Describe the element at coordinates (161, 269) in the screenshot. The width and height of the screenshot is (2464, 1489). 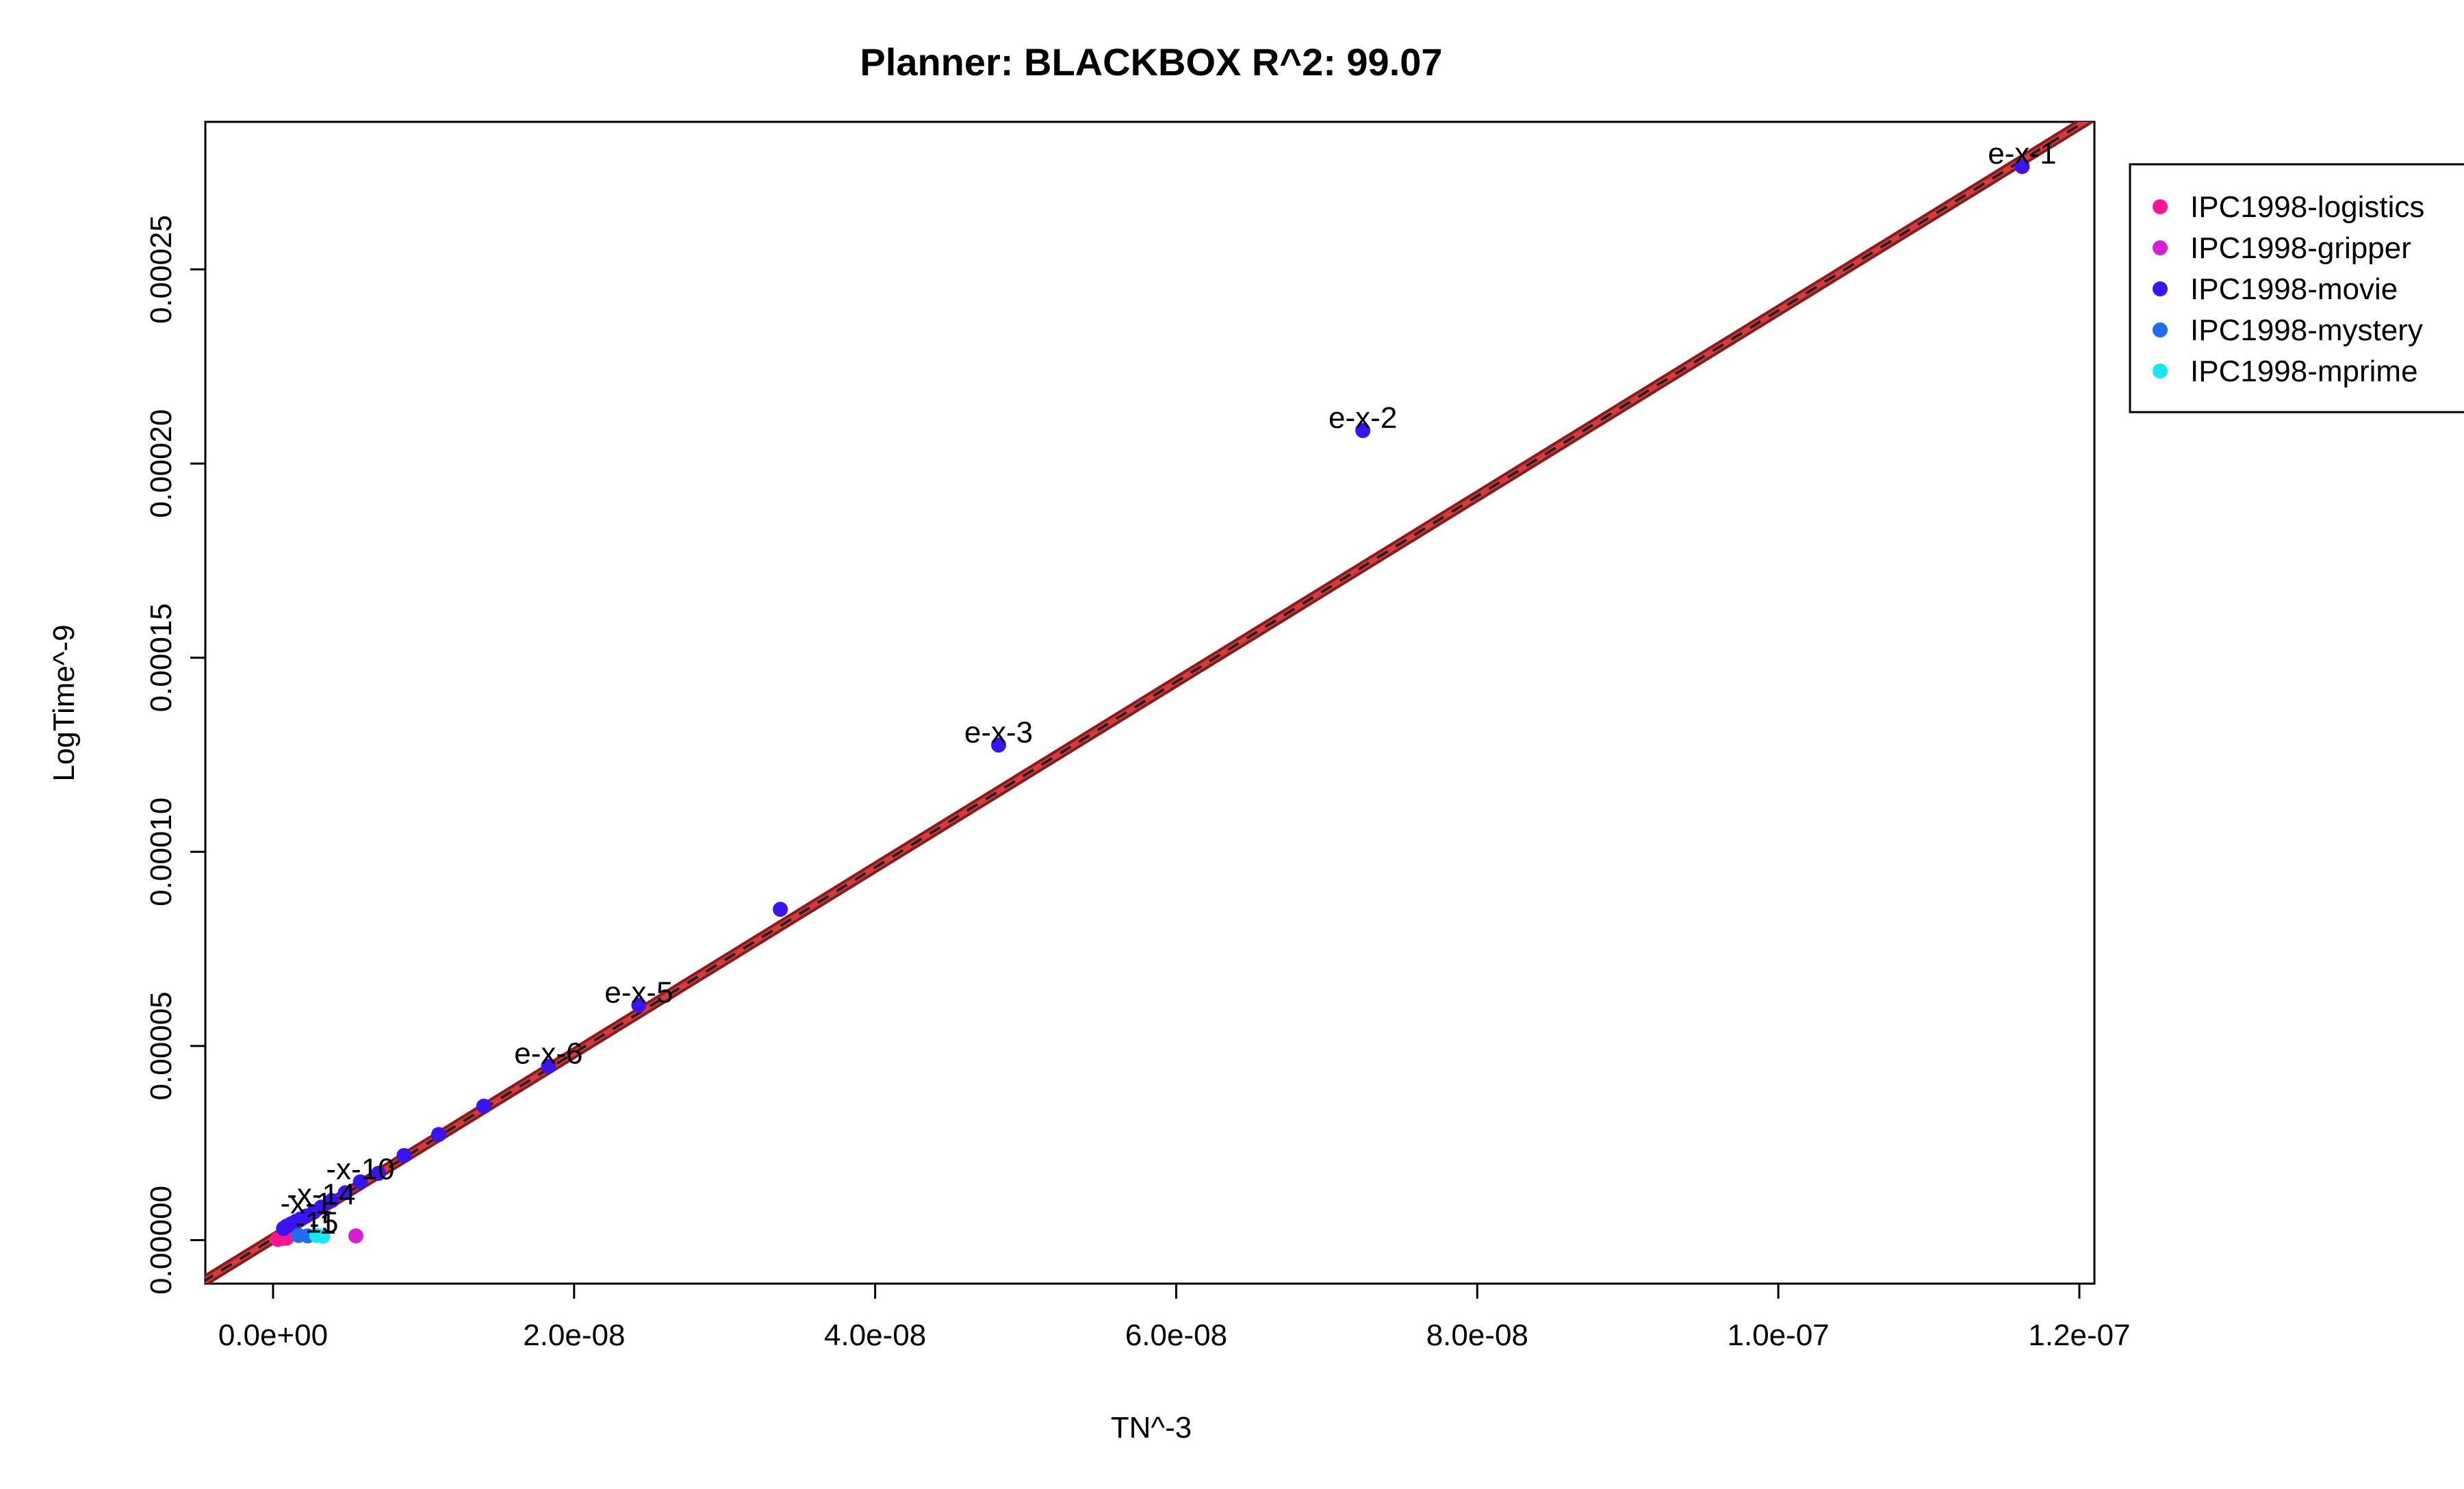
I see `y-tick-label: 0.00025` at that location.